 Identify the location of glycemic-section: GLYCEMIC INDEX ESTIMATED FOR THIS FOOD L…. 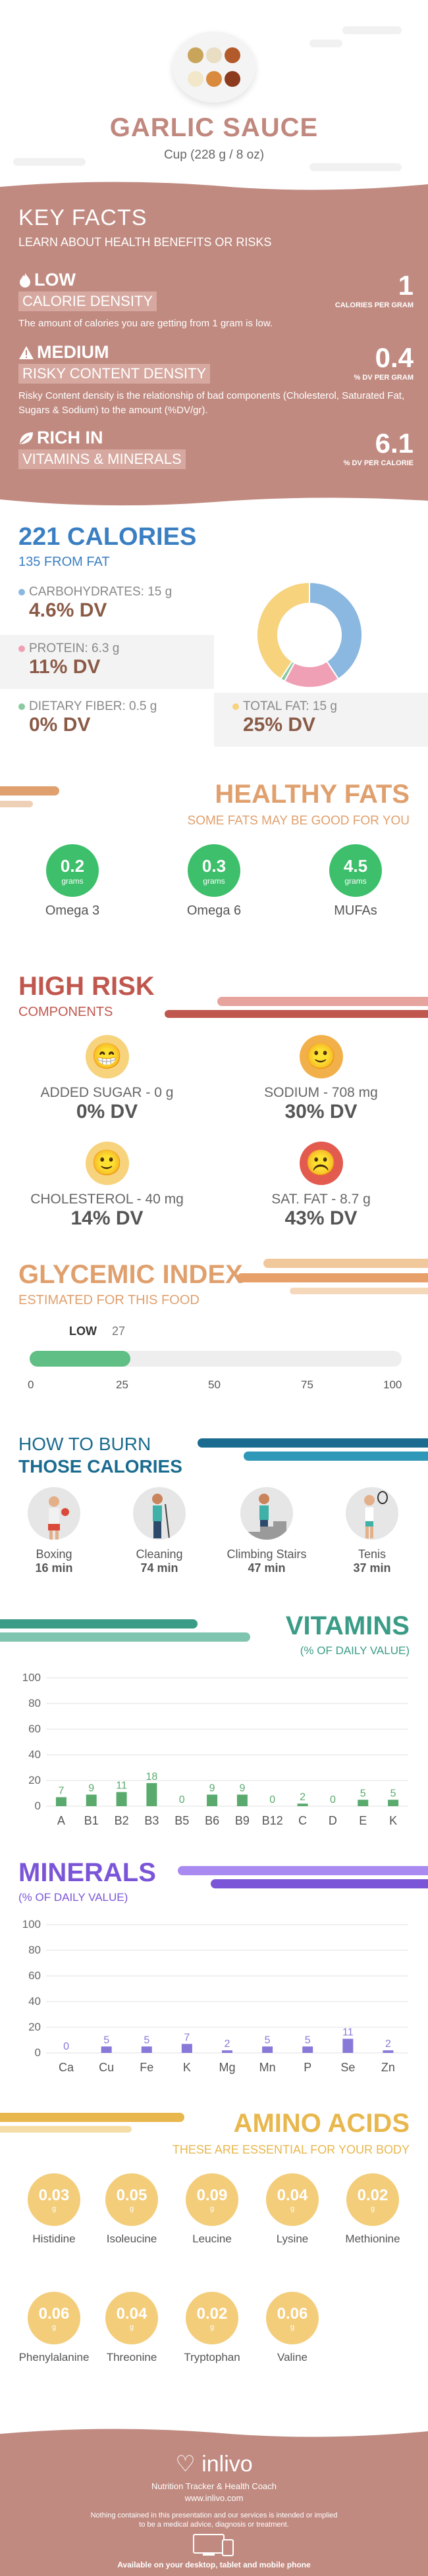
(214, 1334).